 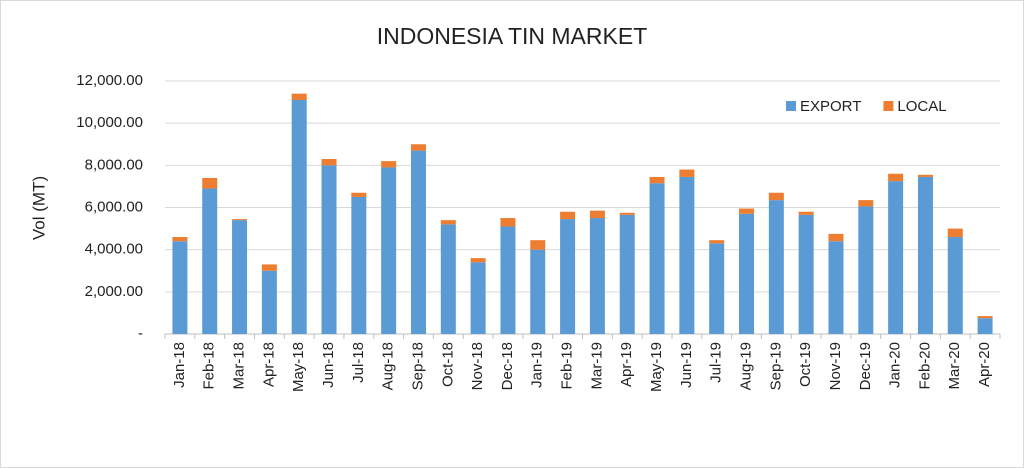 I want to click on y-tick-label: 12,000.00, so click(x=109, y=80).